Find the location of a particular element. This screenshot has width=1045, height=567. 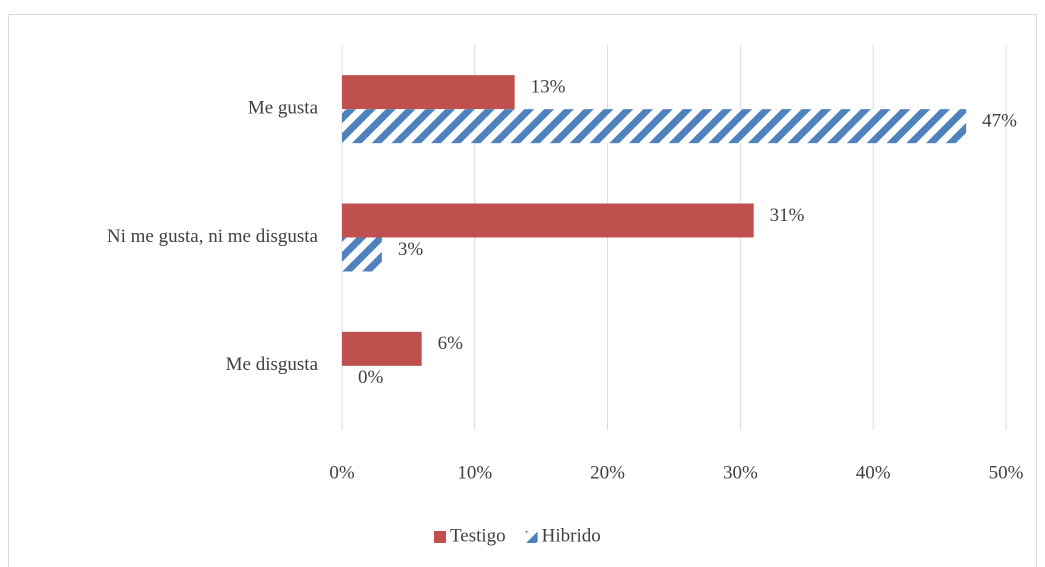

value-label: 31% is located at coordinates (787, 215).